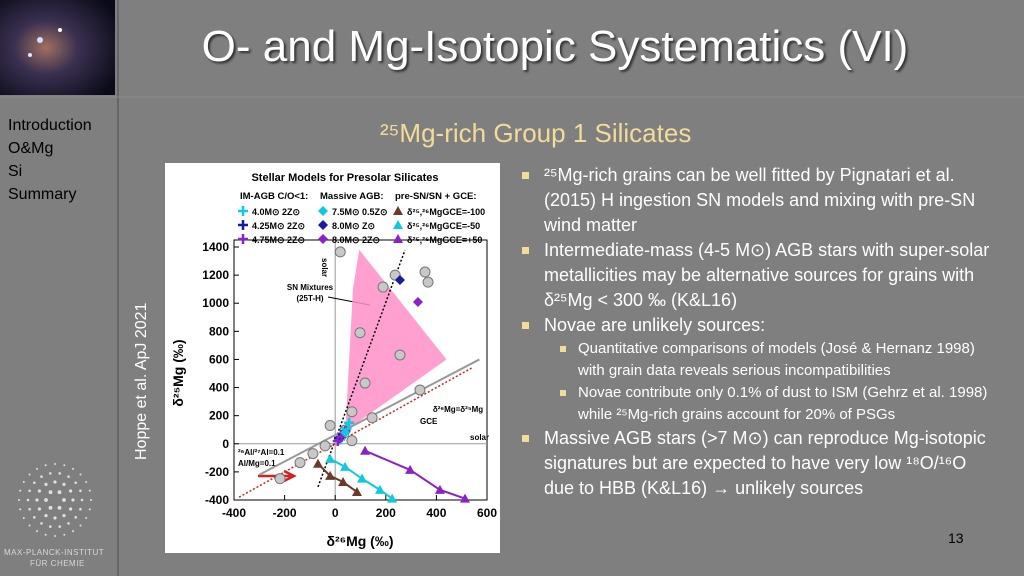  Describe the element at coordinates (219, 416) in the screenshot. I see `y-tick-label: 200` at that location.